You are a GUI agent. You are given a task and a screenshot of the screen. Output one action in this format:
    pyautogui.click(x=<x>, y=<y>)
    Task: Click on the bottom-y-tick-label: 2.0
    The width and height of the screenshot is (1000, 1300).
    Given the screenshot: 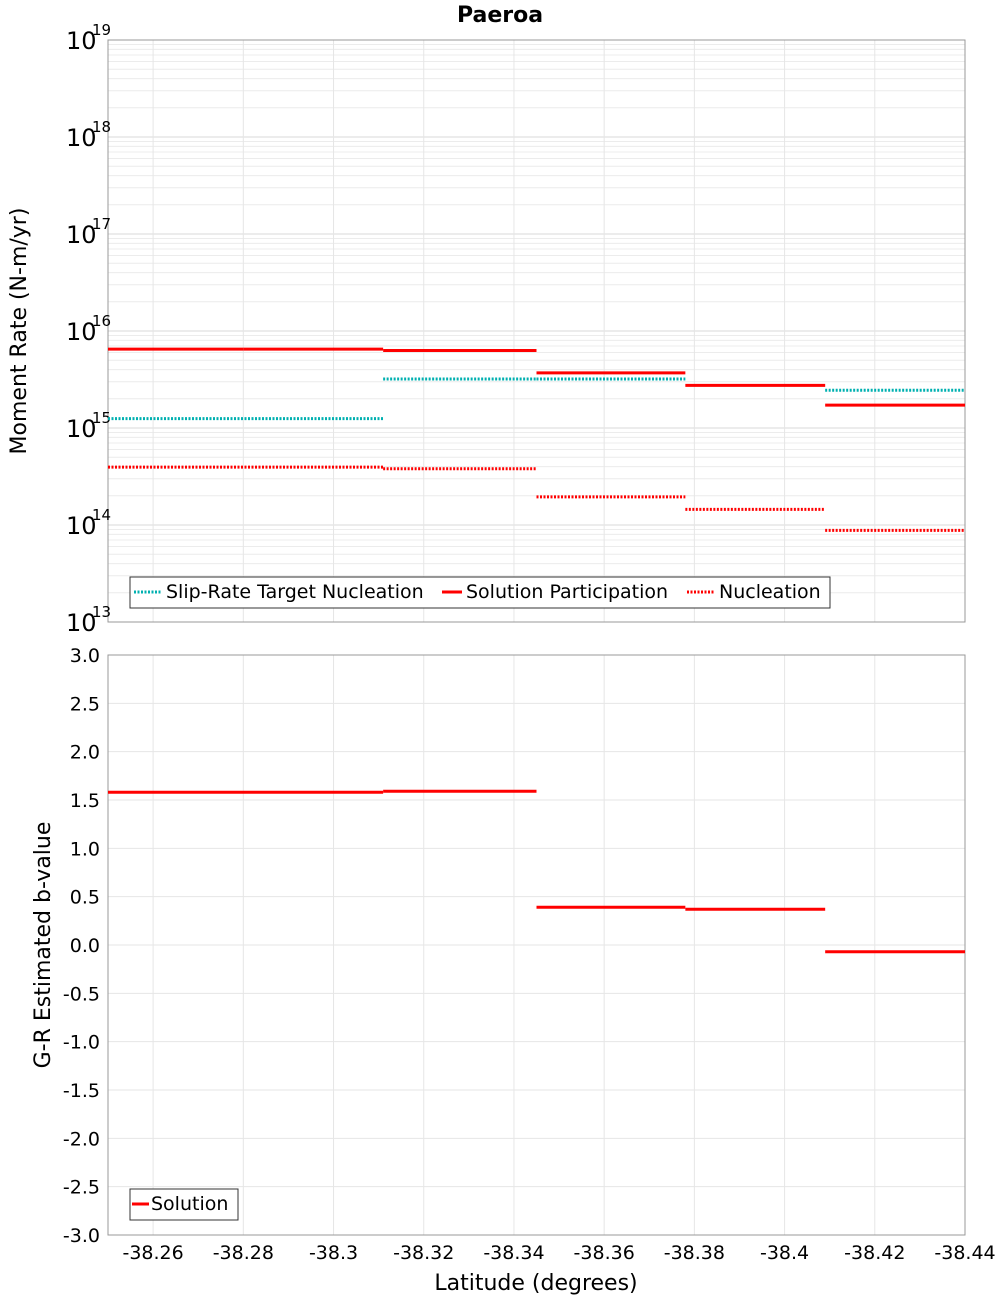 What is the action you would take?
    pyautogui.click(x=85, y=753)
    